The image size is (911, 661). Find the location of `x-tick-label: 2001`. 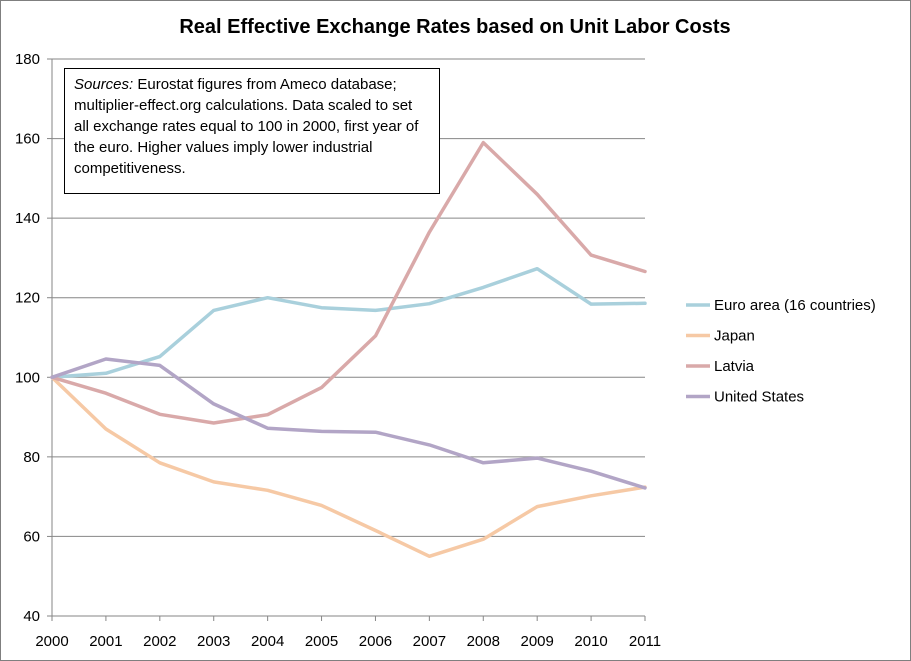

x-tick-label: 2001 is located at coordinates (105, 641).